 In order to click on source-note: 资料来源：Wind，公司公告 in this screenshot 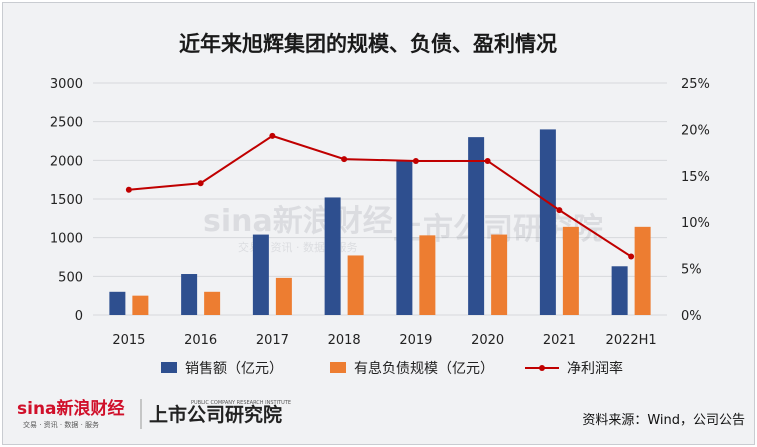, I will do `click(663, 420)`.